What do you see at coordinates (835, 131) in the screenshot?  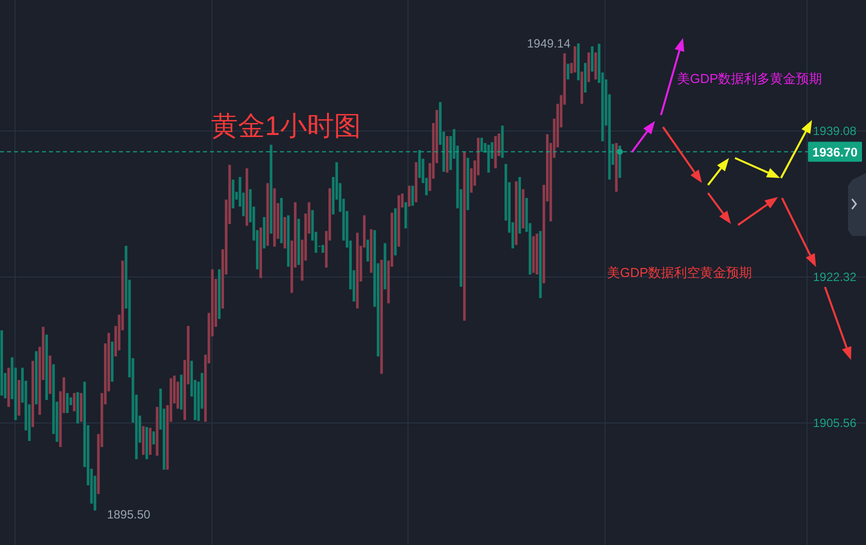 I see `y-tick-label: 1939.08` at bounding box center [835, 131].